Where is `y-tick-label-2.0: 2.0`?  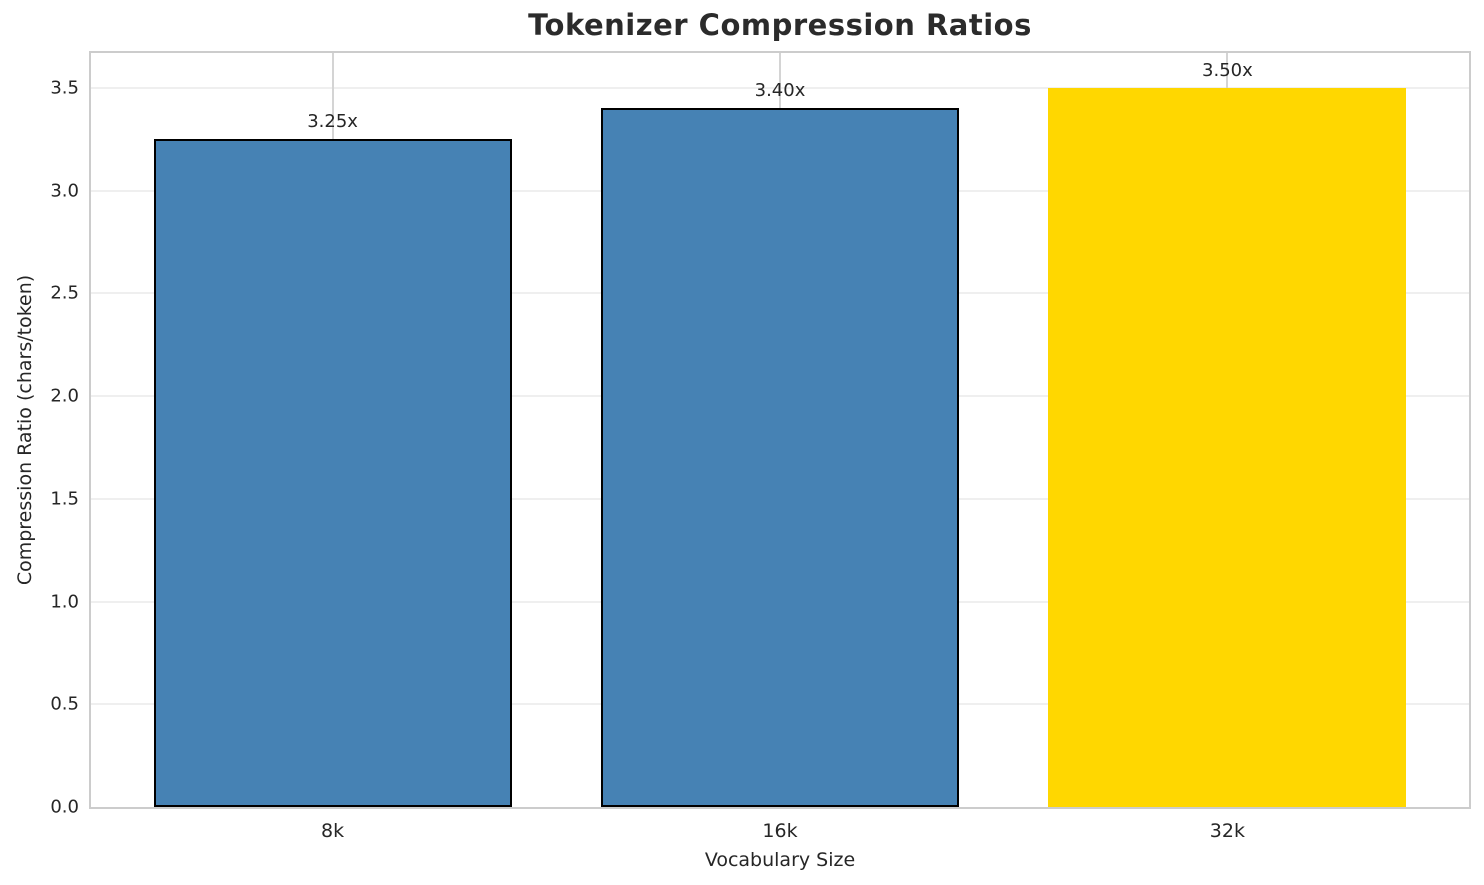
y-tick-label-2.0: 2.0 is located at coordinates (64, 396).